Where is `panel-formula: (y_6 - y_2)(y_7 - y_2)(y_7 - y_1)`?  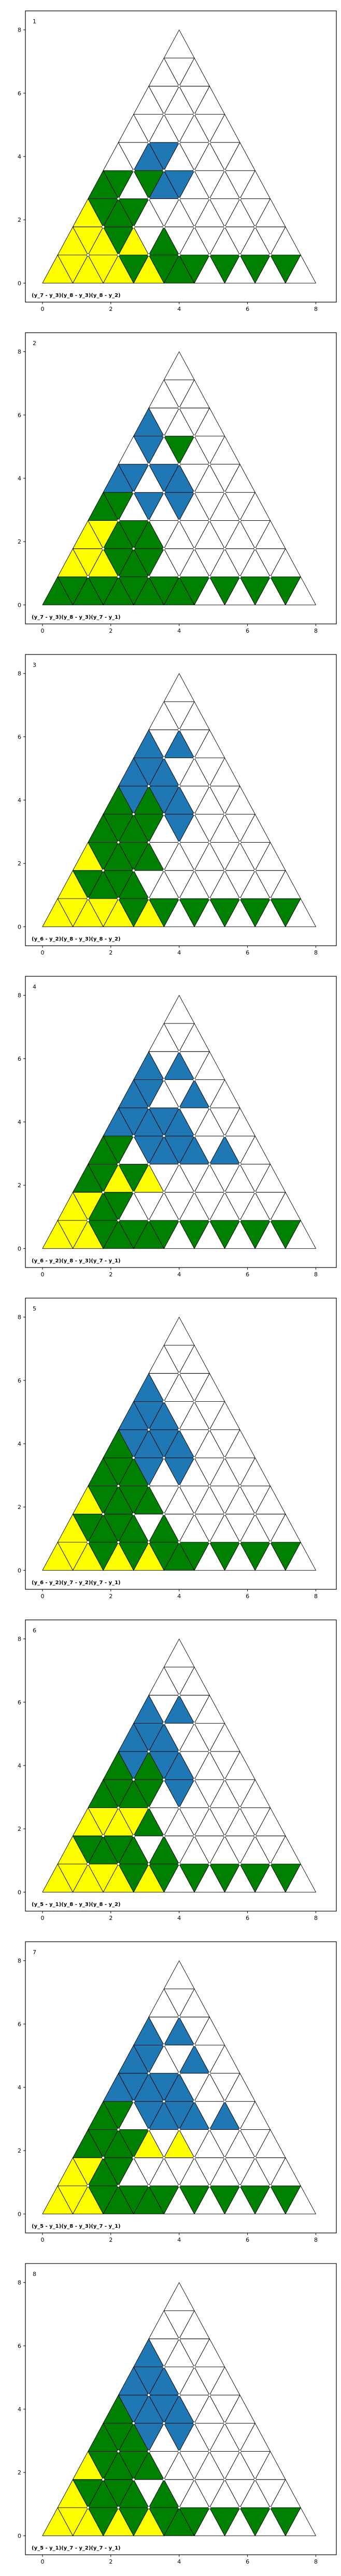
panel-formula: (y_6 - y_2)(y_7 - y_2)(y_7 - y_1) is located at coordinates (76, 1583).